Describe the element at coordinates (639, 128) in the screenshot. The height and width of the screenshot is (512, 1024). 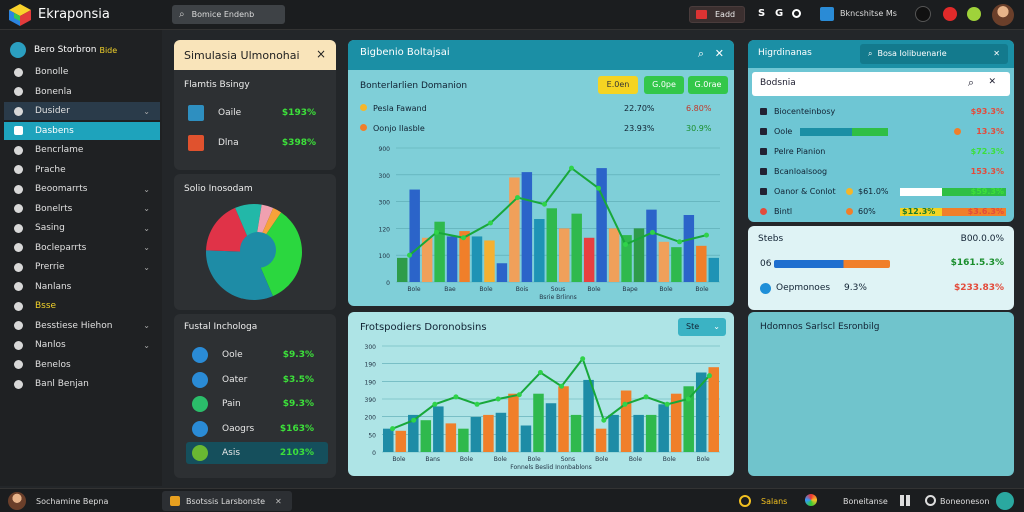
I see `legend-value-1: 23.93%` at that location.